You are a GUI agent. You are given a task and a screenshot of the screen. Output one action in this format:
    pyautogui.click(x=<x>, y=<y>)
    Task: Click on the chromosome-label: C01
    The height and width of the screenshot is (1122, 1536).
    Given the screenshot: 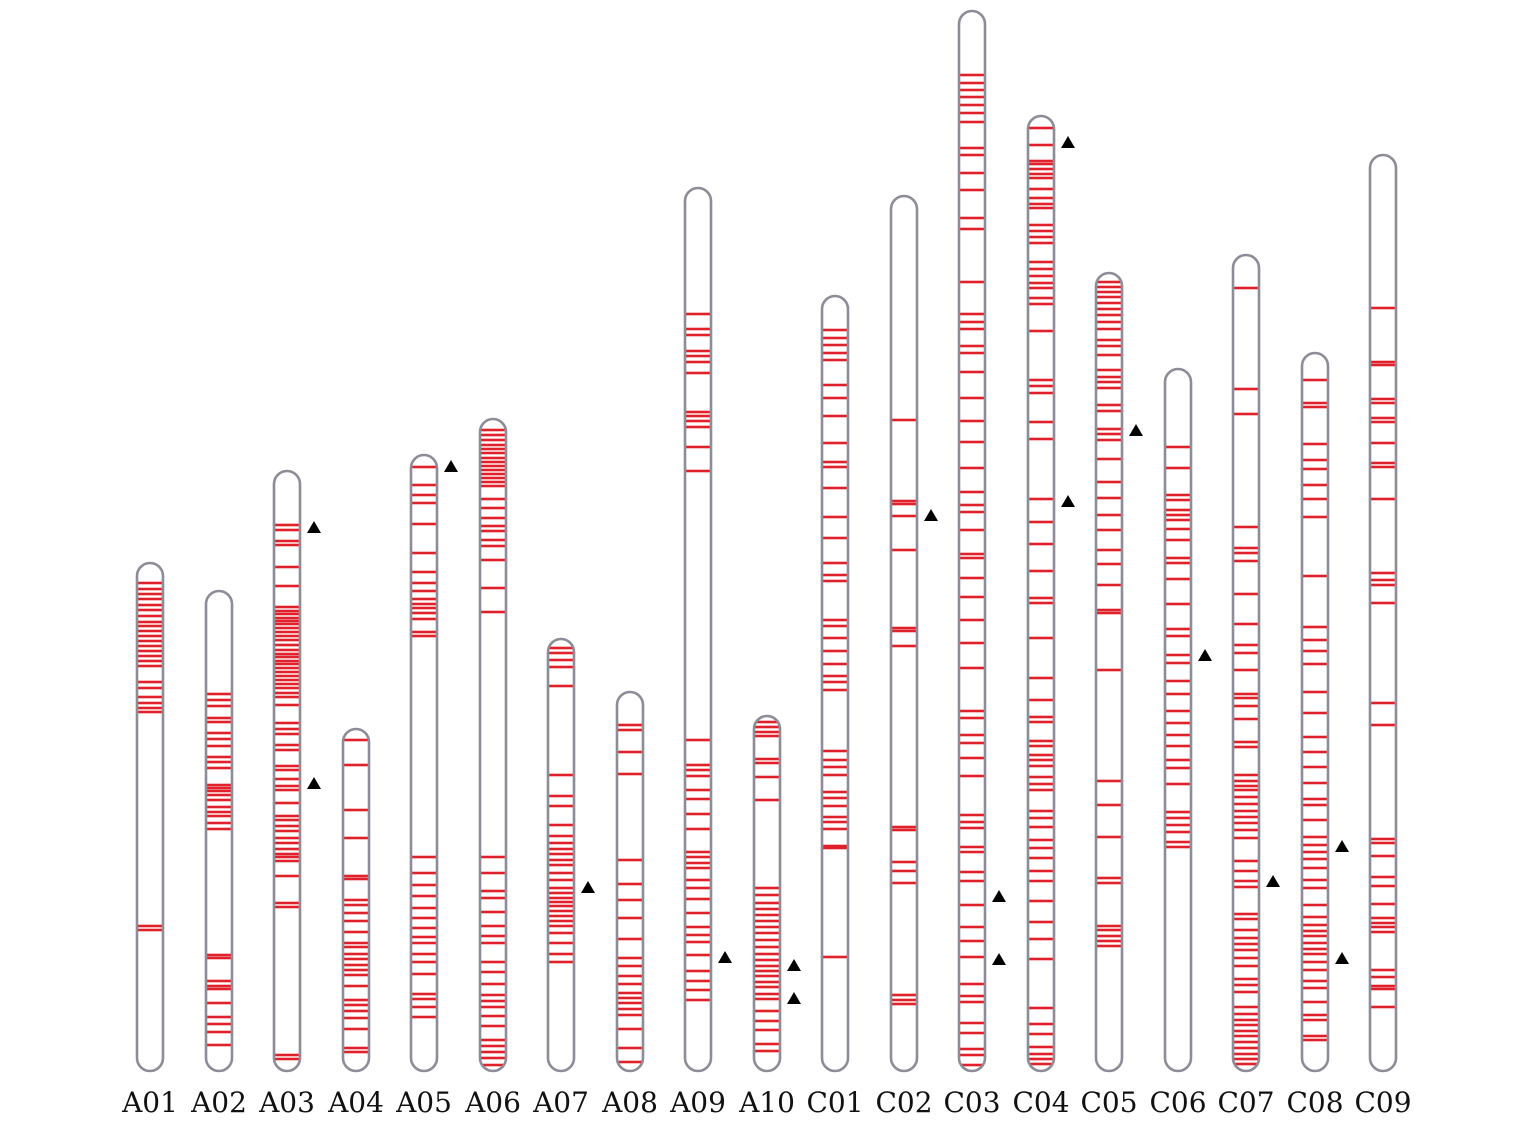 What is the action you would take?
    pyautogui.click(x=834, y=1102)
    